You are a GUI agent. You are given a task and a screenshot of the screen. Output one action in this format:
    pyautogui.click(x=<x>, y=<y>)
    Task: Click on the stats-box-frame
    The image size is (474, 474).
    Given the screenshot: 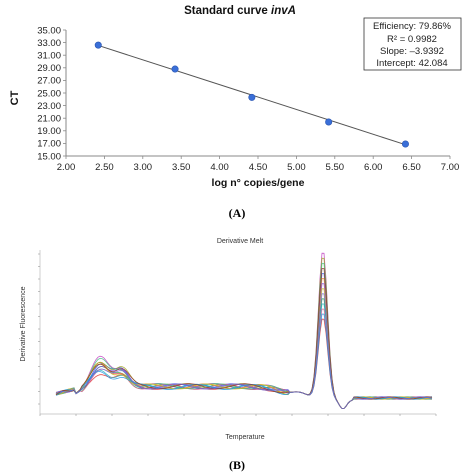 What is the action you would take?
    pyautogui.click(x=412, y=44)
    